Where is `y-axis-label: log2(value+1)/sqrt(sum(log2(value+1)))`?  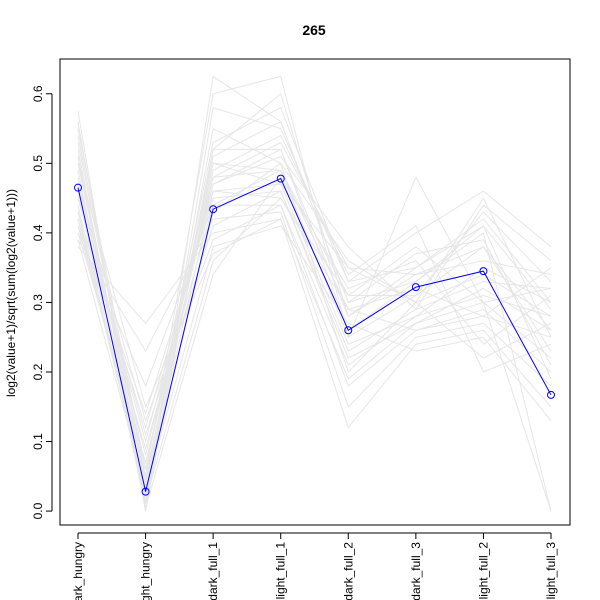 y-axis-label: log2(value+1)/sqrt(sum(log2(value+1))) is located at coordinates (11, 293).